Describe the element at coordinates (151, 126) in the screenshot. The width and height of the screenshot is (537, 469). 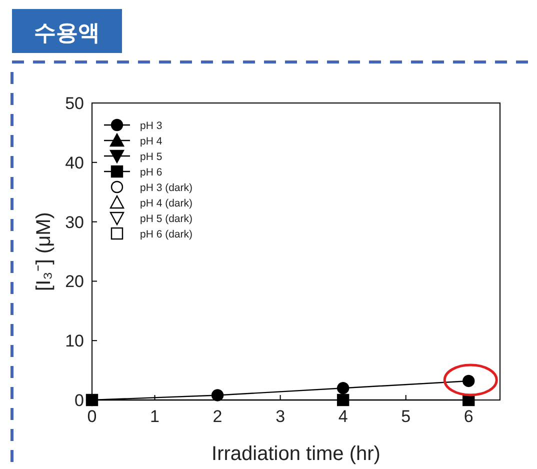
I see `legend-label: pH 3` at that location.